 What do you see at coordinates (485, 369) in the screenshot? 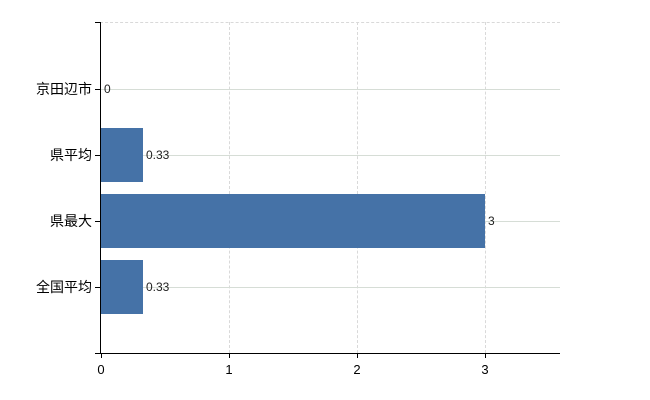
I see `x-axis-tick-label: 3` at bounding box center [485, 369].